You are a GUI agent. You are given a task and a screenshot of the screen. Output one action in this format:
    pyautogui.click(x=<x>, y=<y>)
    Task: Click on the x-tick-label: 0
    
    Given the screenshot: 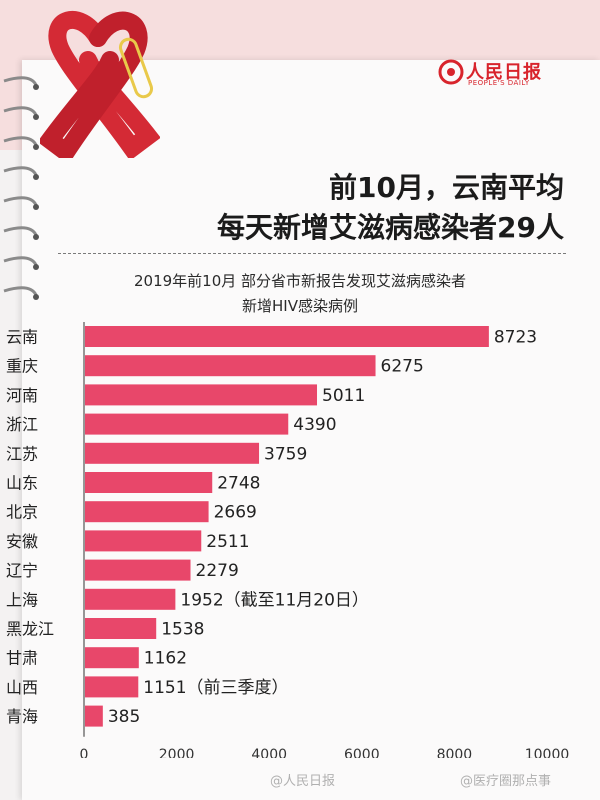 What is the action you would take?
    pyautogui.click(x=84, y=752)
    